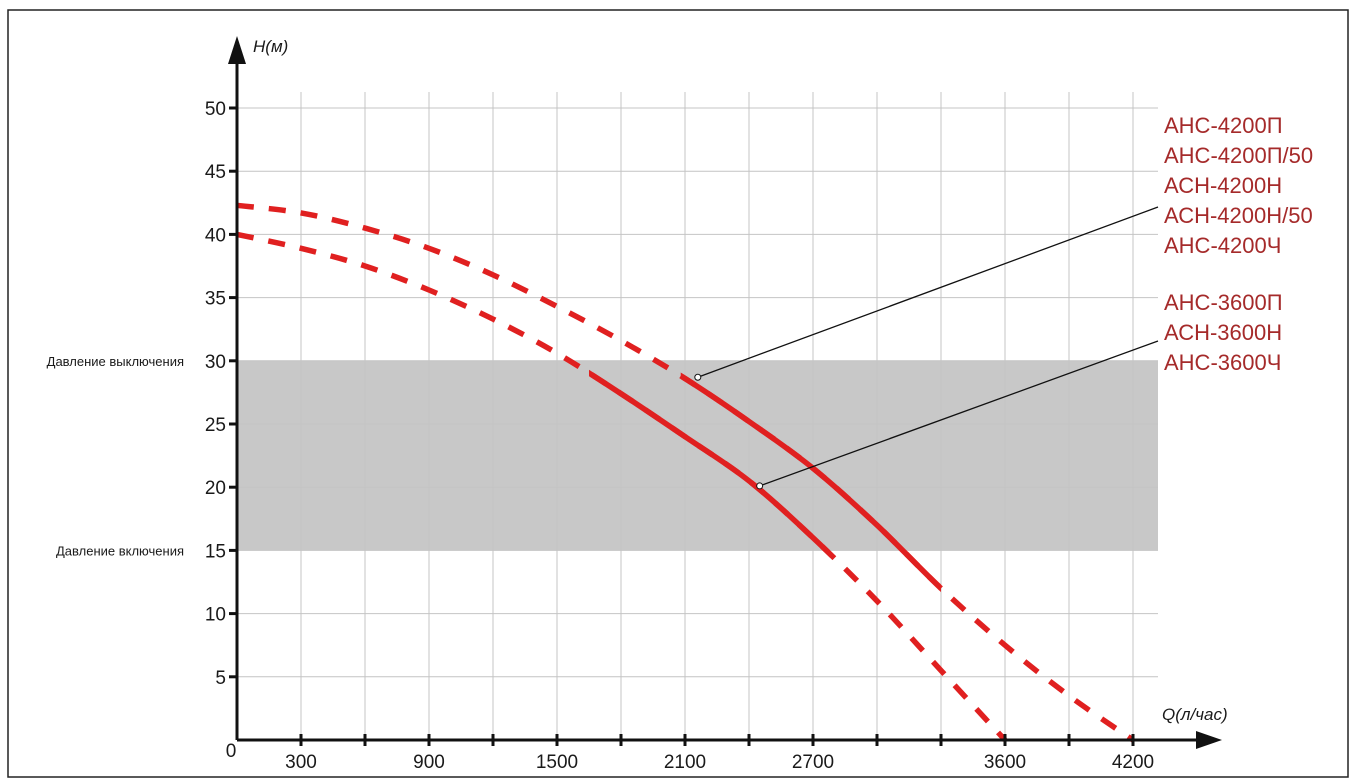 The height and width of the screenshot is (783, 1349). What do you see at coordinates (231, 751) in the screenshot?
I see `origin-label: 0` at bounding box center [231, 751].